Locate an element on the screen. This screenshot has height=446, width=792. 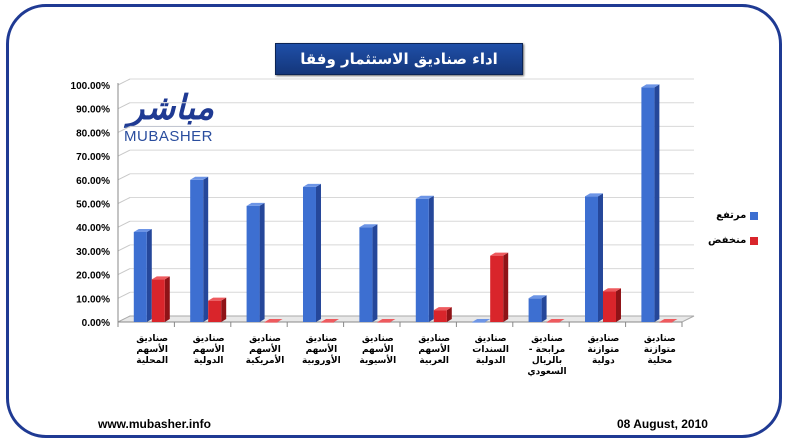
y-tick-label: 40.00% is located at coordinates (93, 228).